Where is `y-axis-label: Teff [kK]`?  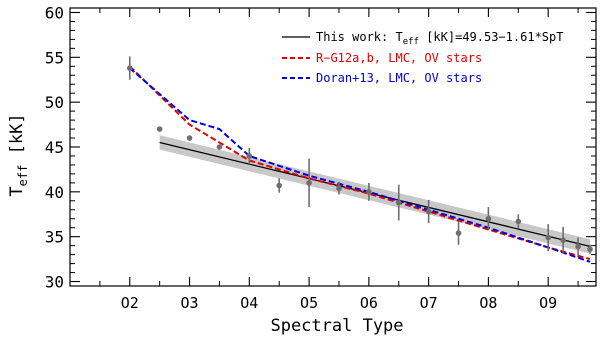
y-axis-label: Teff [kK] is located at coordinates (18, 154).